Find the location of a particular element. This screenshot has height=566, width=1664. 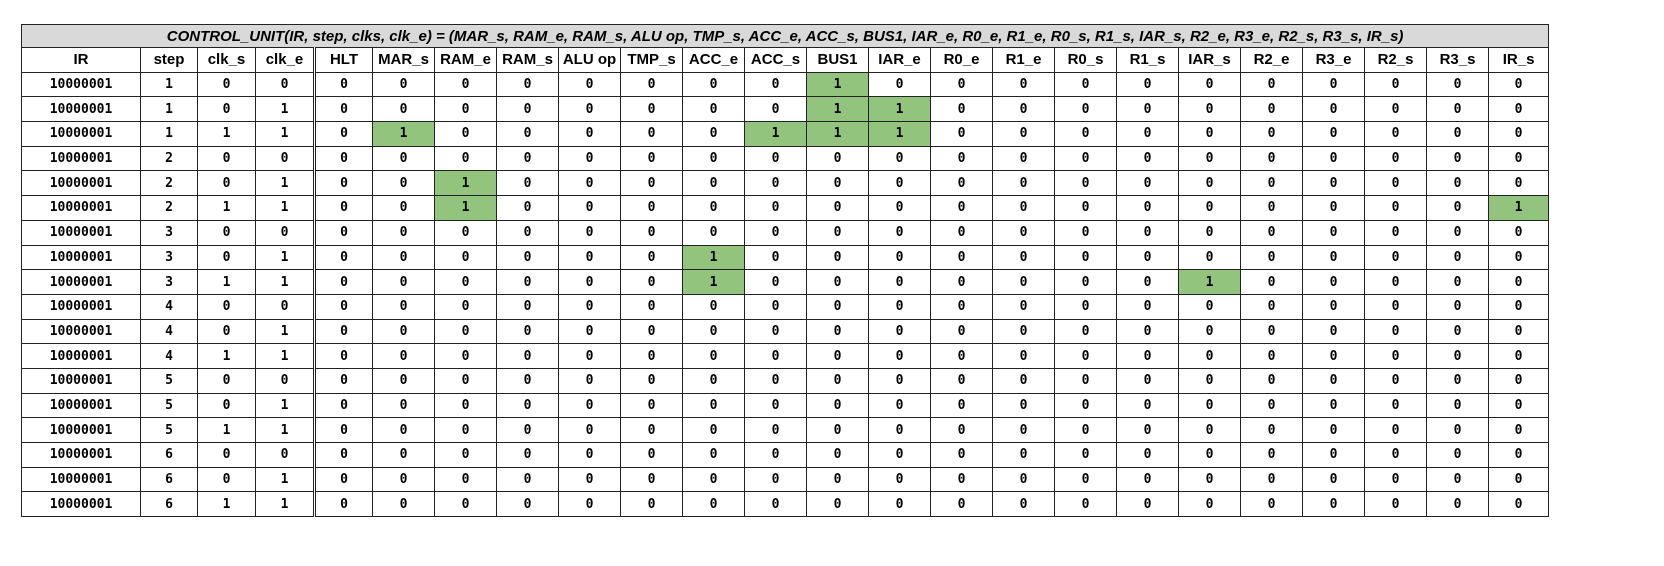

cell-clk-e: 0 is located at coordinates (285, 306).